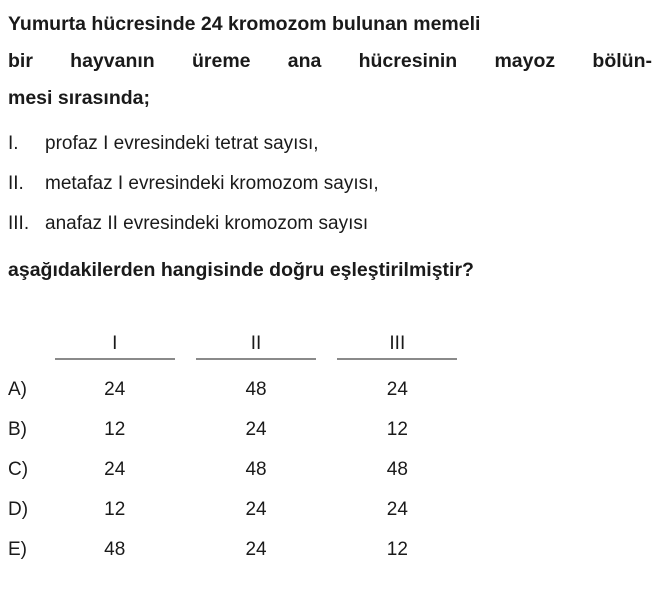 The height and width of the screenshot is (591, 661). I want to click on option-e-value-ii: 24, so click(256, 549).